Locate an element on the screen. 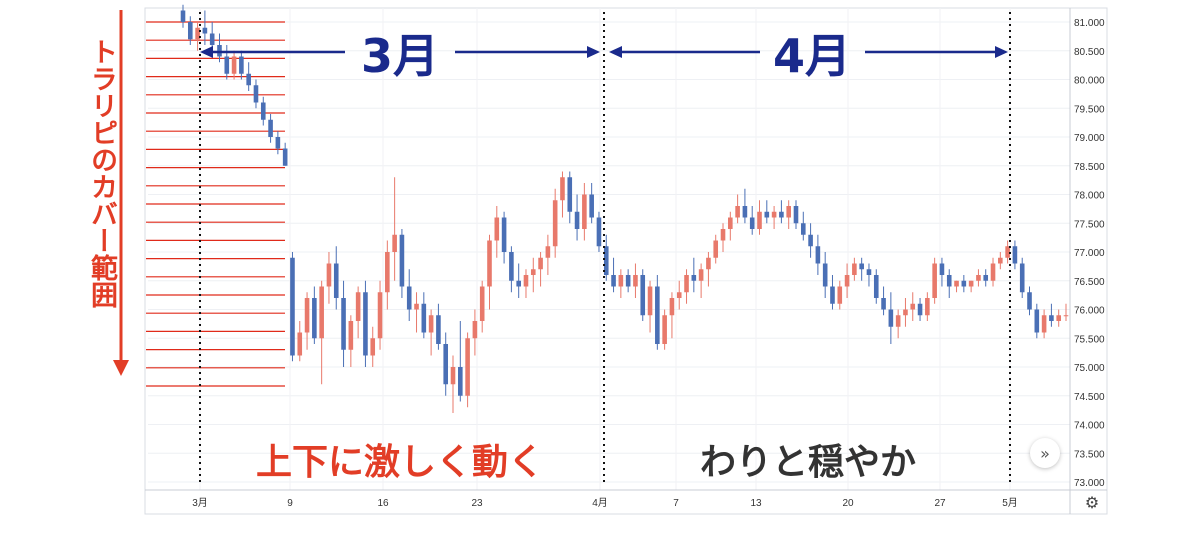 The height and width of the screenshot is (538, 1200). coverage-range-label: トラリピのカバー範囲 is located at coordinates (101, 173).